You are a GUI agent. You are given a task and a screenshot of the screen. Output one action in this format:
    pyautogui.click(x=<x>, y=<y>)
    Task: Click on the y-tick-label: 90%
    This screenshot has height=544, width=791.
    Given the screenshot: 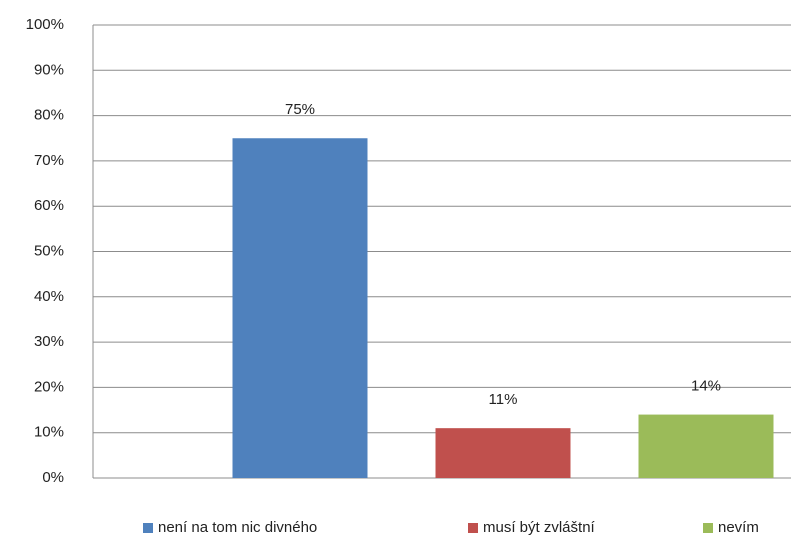 What is the action you would take?
    pyautogui.click(x=49, y=69)
    